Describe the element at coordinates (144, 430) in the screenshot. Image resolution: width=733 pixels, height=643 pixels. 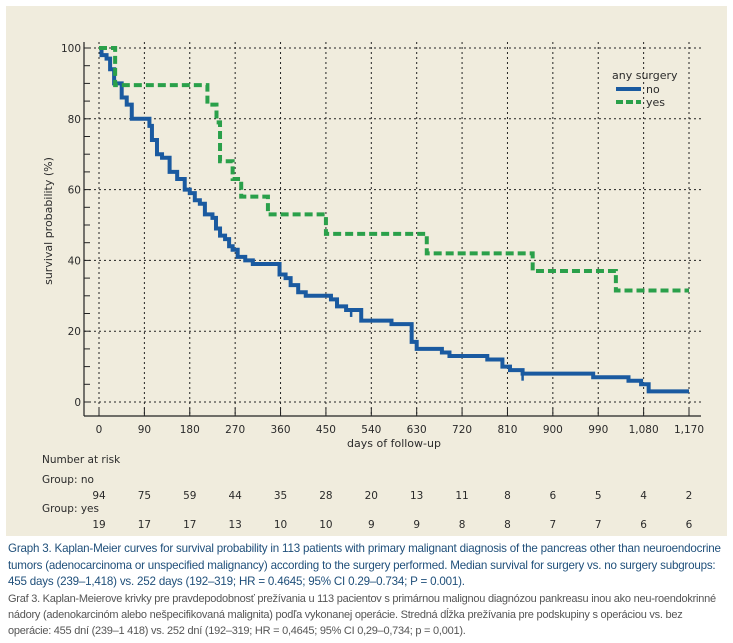
I see `x-tick-label: 90` at that location.